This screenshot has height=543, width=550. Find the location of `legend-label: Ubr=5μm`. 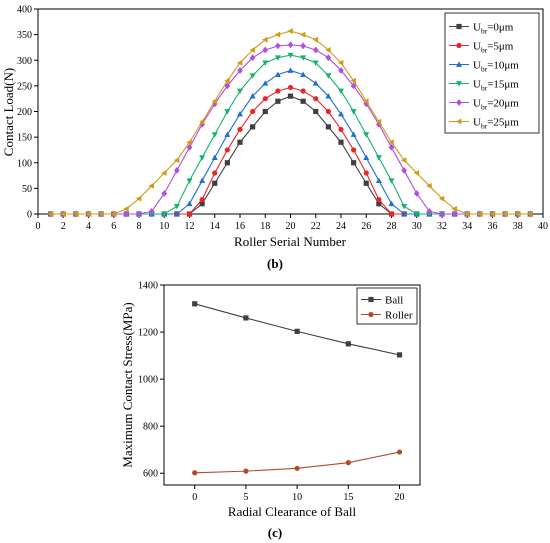

legend-label: Ubr=5μm is located at coordinates (493, 48).